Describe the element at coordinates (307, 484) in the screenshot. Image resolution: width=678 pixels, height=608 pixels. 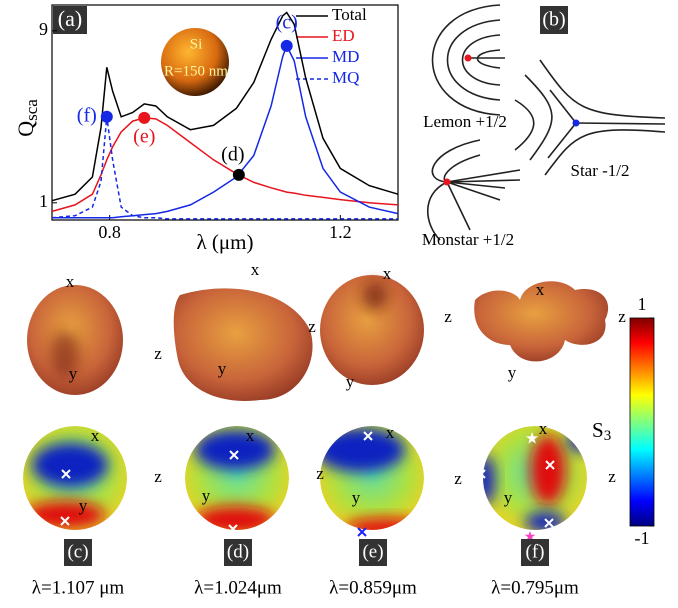
I see `singularity-marks` at that location.